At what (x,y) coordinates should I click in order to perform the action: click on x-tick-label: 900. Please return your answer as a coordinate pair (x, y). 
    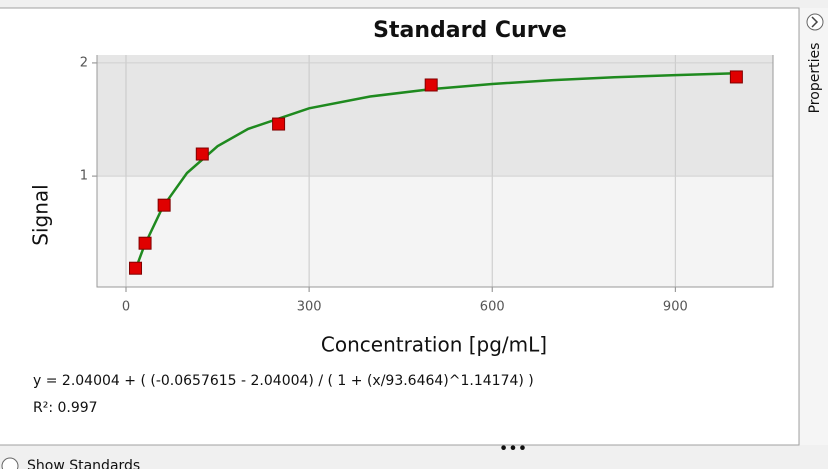
    Looking at the image, I should click on (675, 307).